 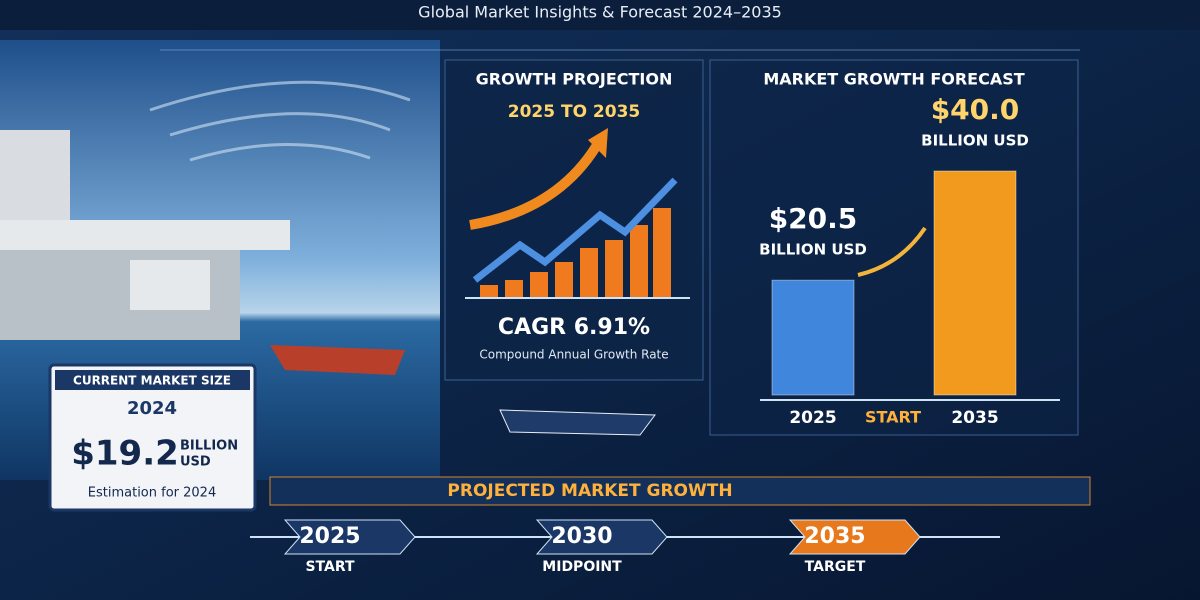 What do you see at coordinates (893, 417) in the screenshot?
I see `chart-annotation: START` at bounding box center [893, 417].